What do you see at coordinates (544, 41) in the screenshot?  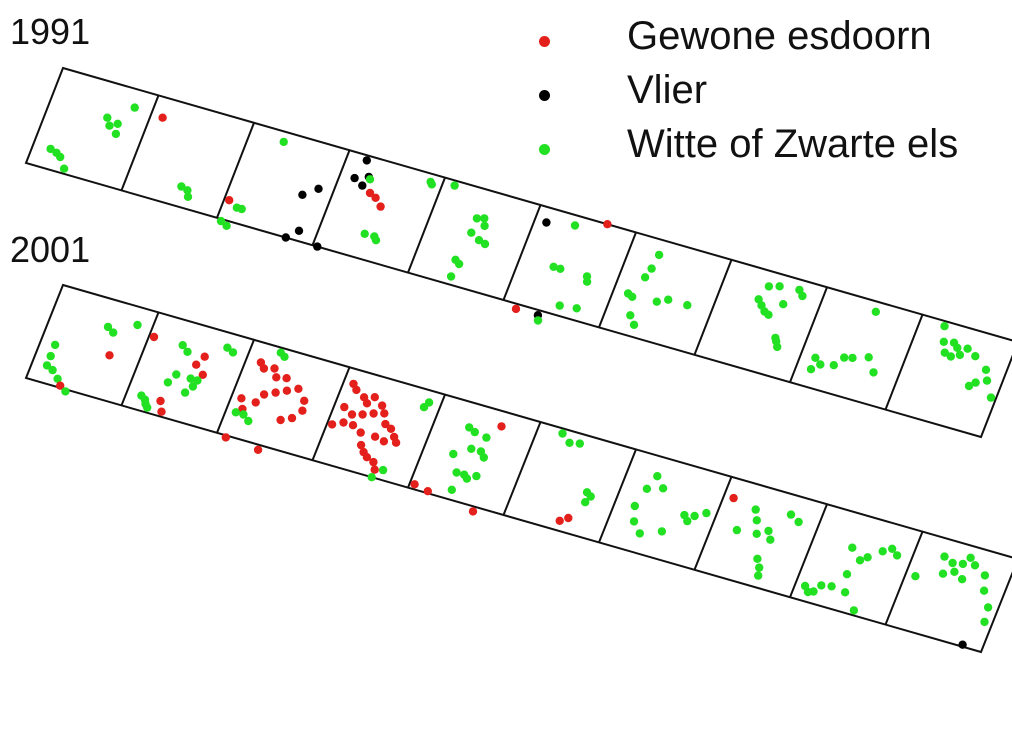 I see `legend-marker-esdoorn` at bounding box center [544, 41].